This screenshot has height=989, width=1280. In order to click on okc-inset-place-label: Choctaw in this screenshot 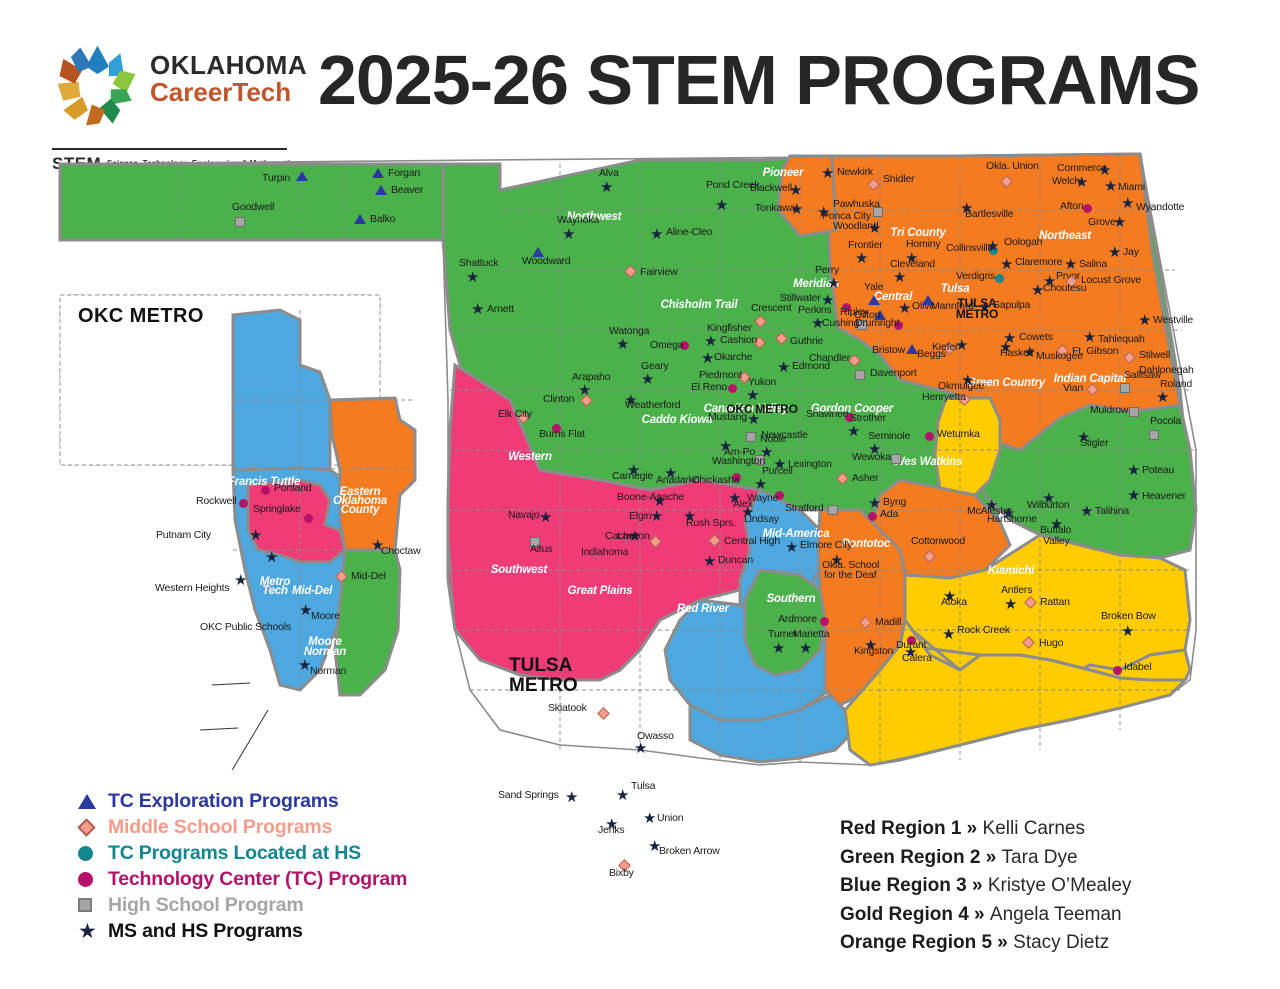, I will do `click(401, 551)`.